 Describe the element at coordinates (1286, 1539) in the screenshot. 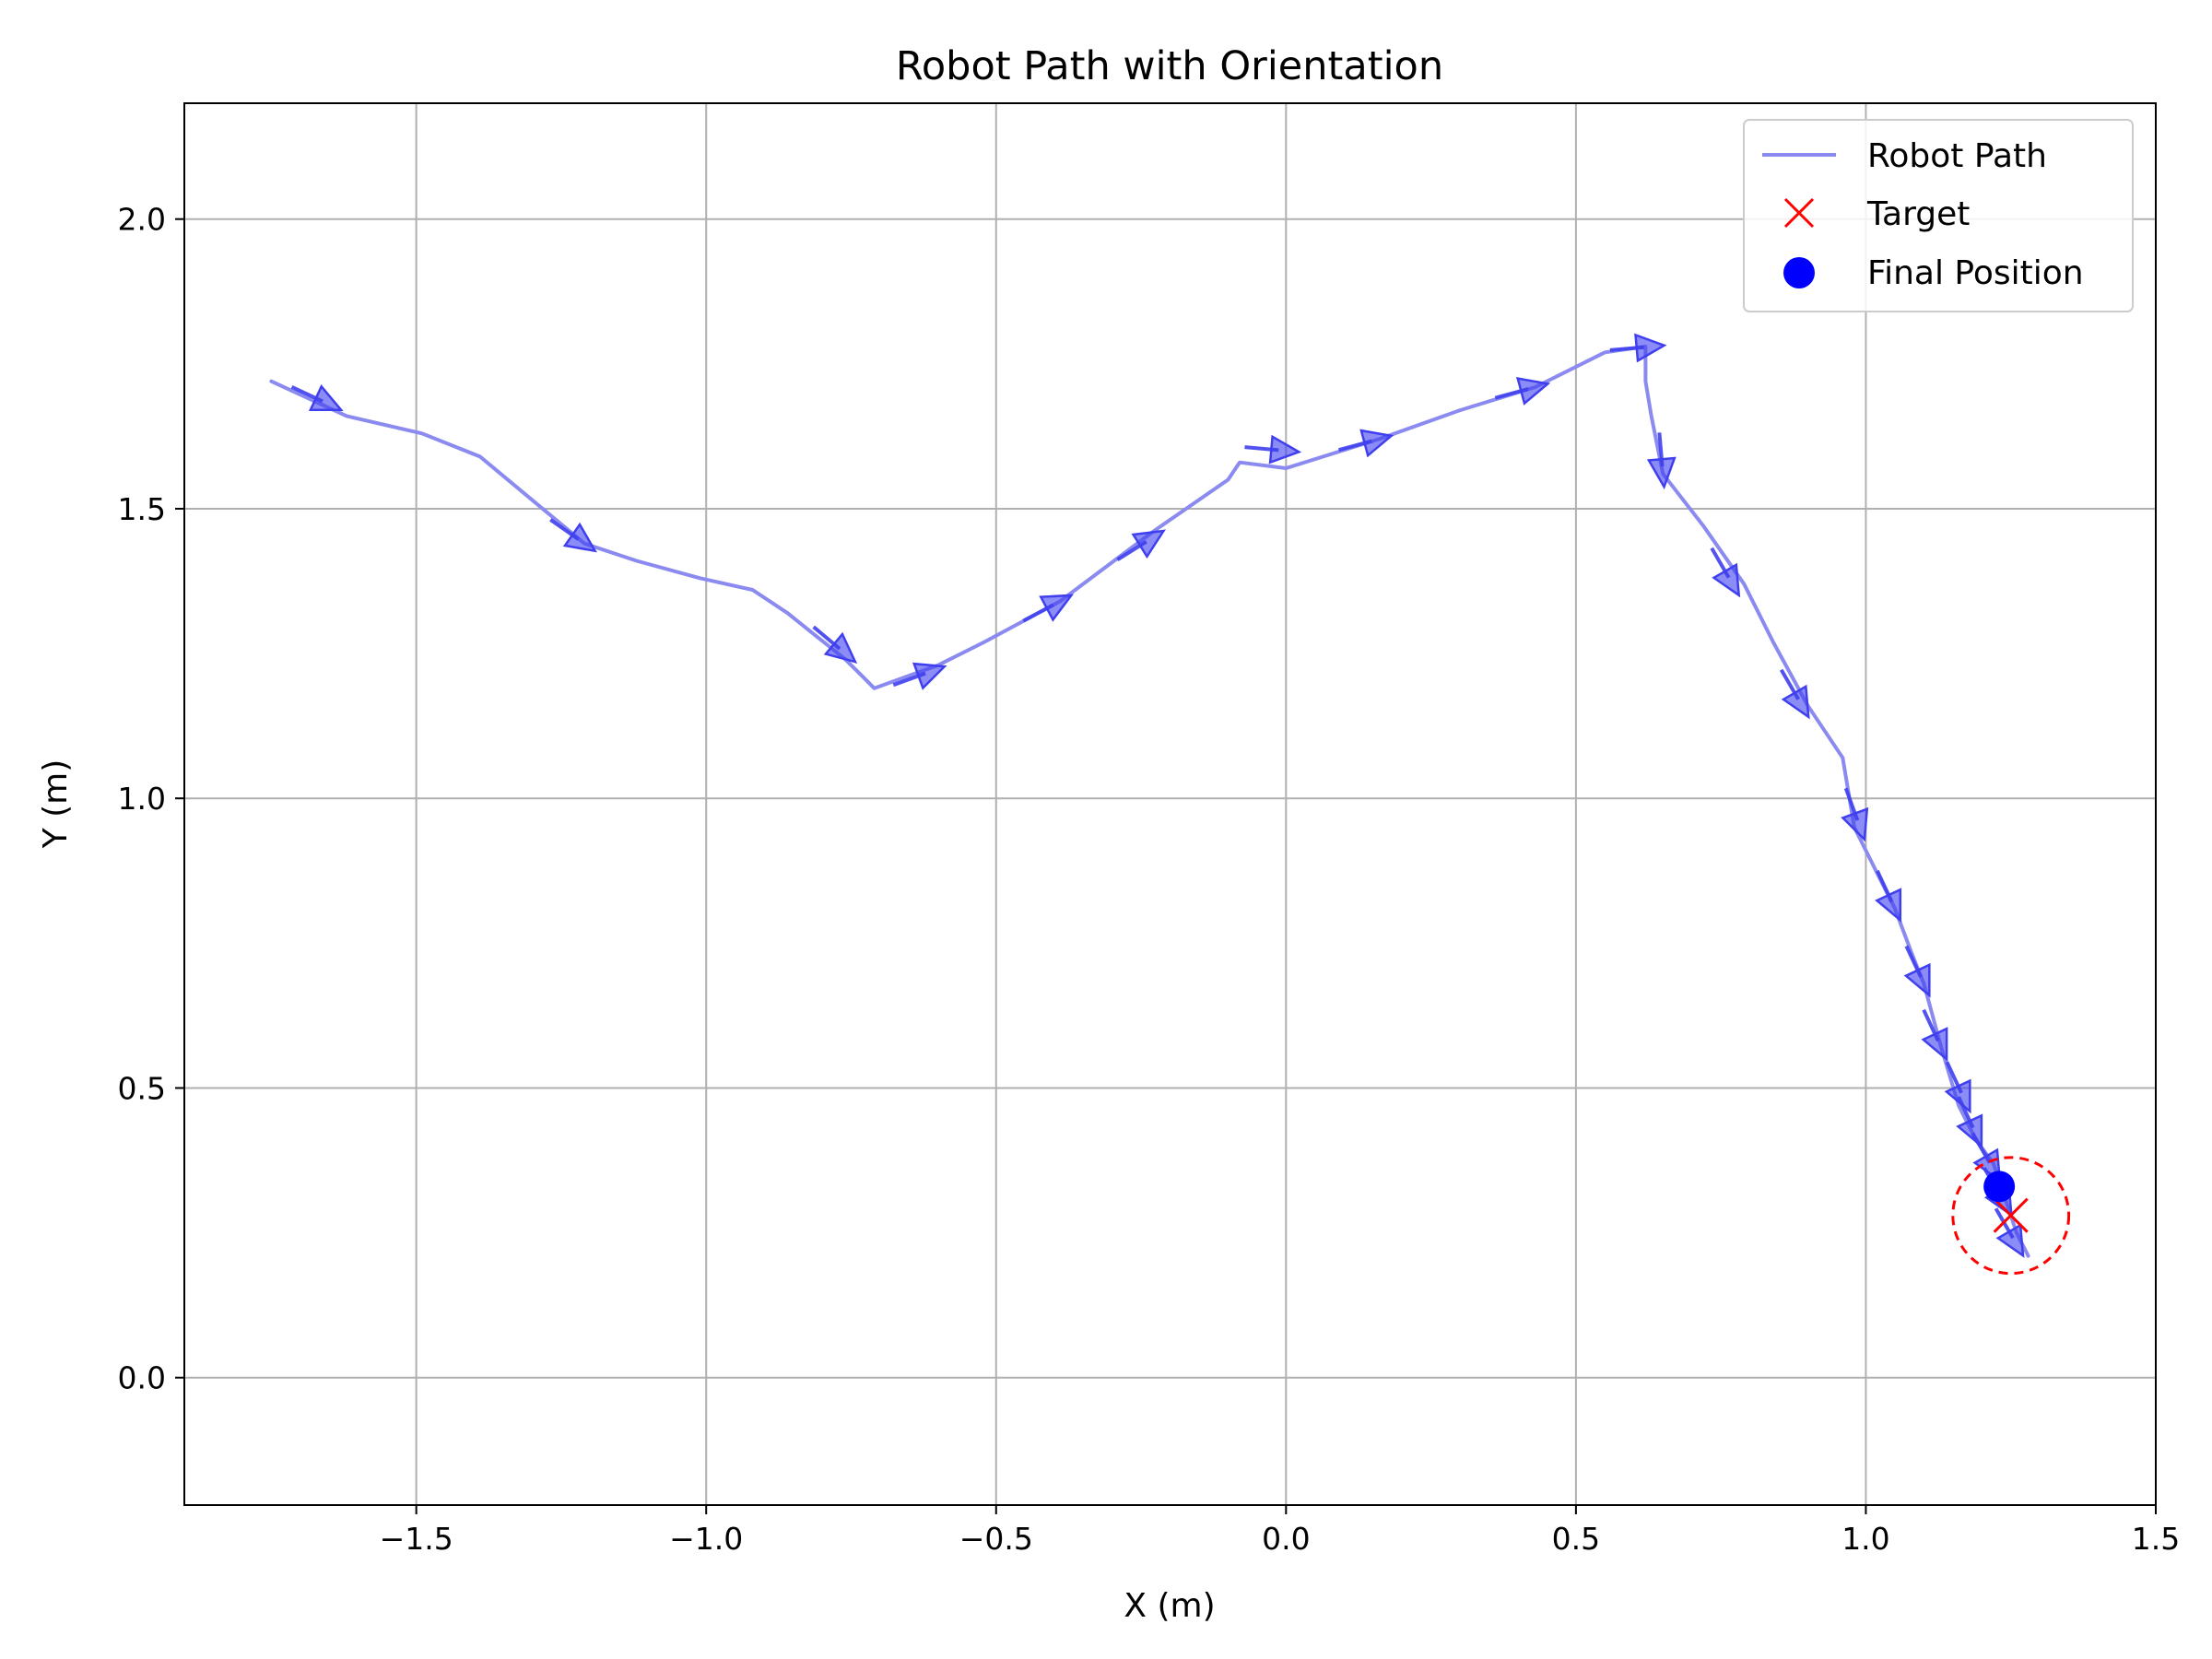

I see `x-tick-label: 0.0` at that location.